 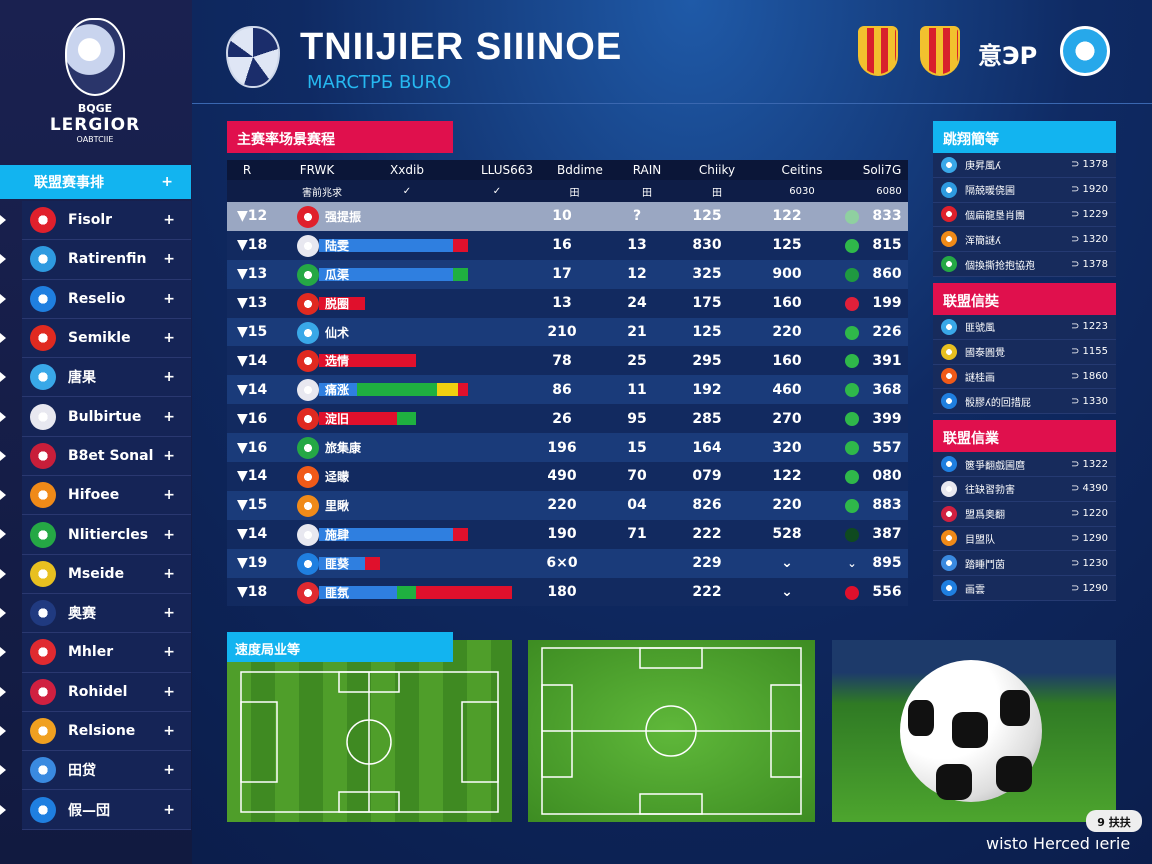 What do you see at coordinates (567, 332) in the screenshot?
I see `table-row: ▼15 仙术 210 21 125 220 226` at bounding box center [567, 332].